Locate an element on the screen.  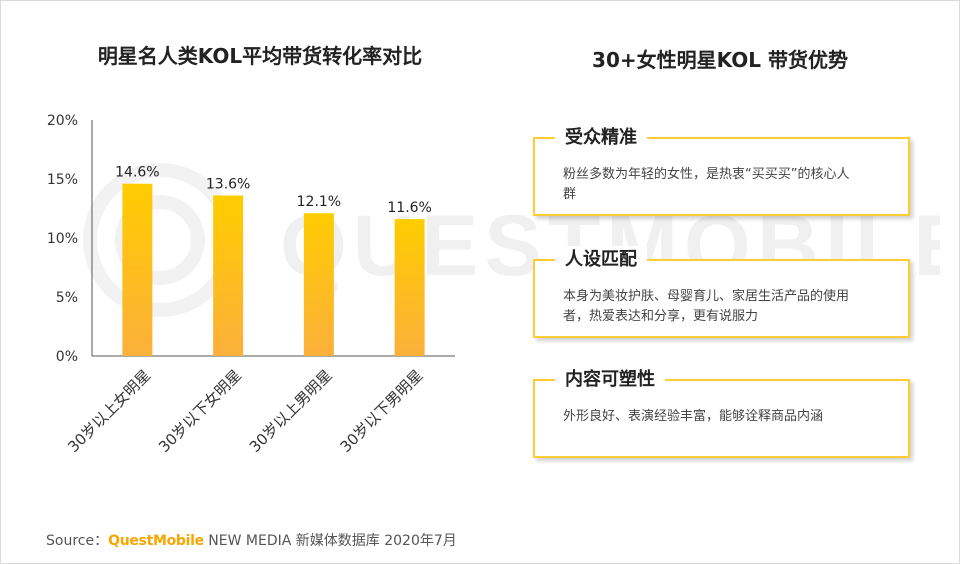
card-body: 外形良好、表演经验丰富，能够诠释商品内涵 is located at coordinates (693, 416).